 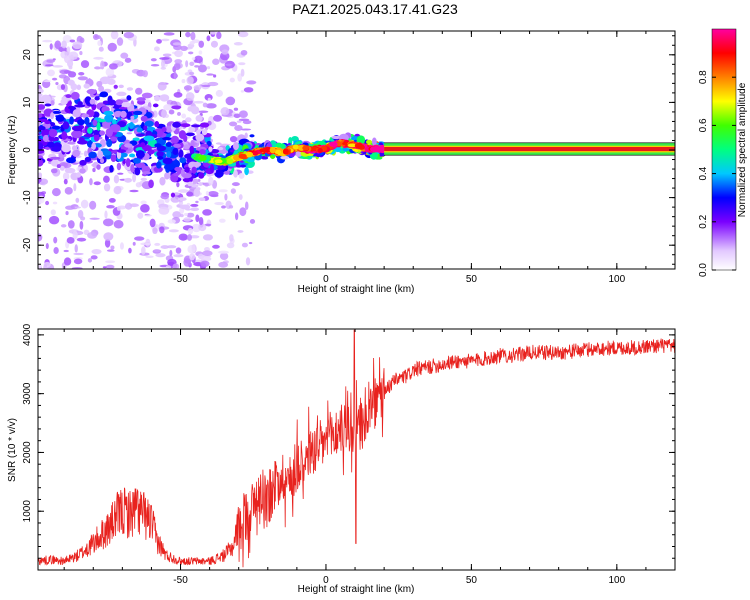 I want to click on spectrogram-y-tick-label: -20, so click(x=27, y=245).